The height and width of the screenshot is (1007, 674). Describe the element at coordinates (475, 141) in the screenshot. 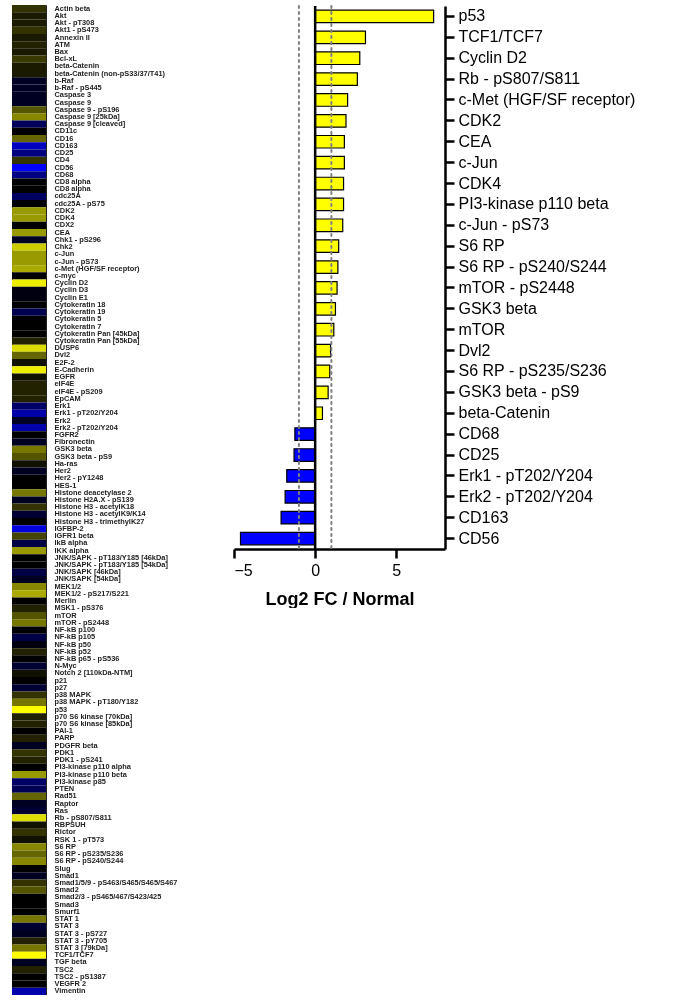

I see `y-tick-label: CEA` at that location.